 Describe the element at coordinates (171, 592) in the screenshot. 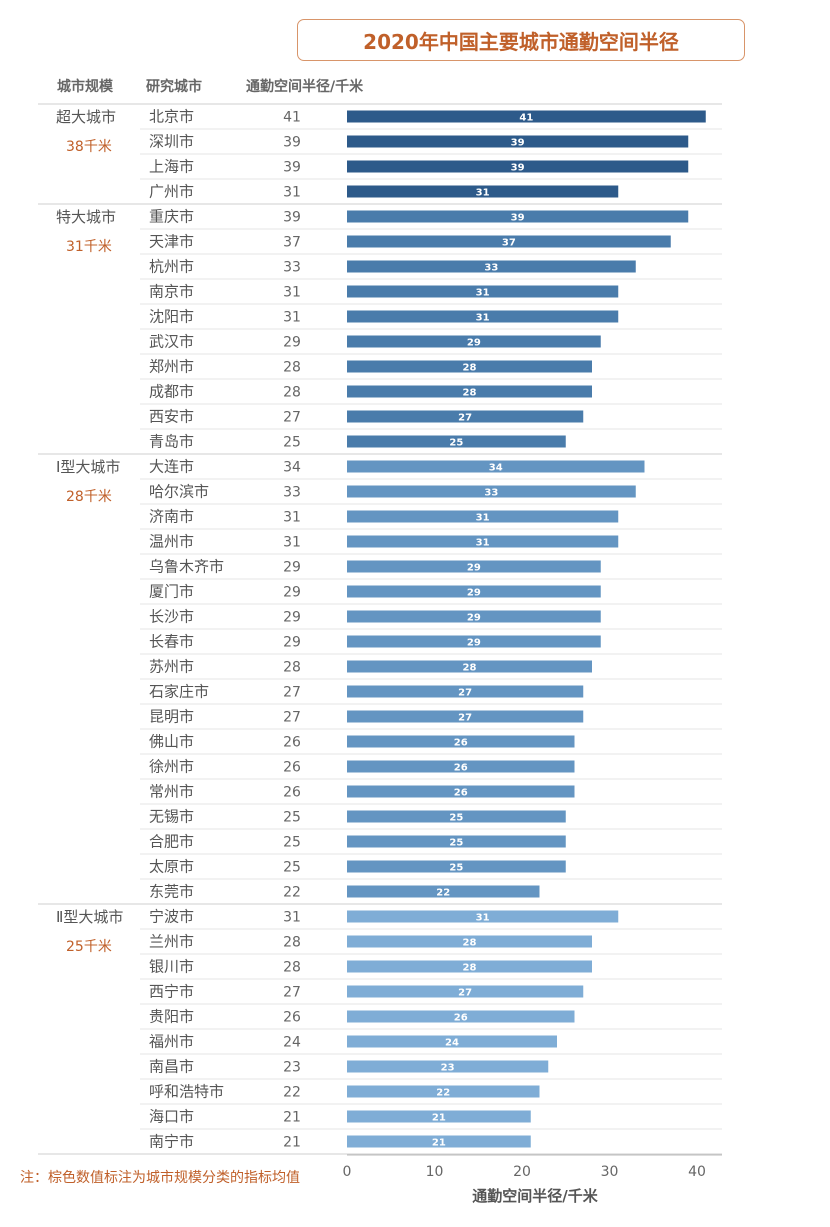

I see `city-label: 厦门市` at that location.